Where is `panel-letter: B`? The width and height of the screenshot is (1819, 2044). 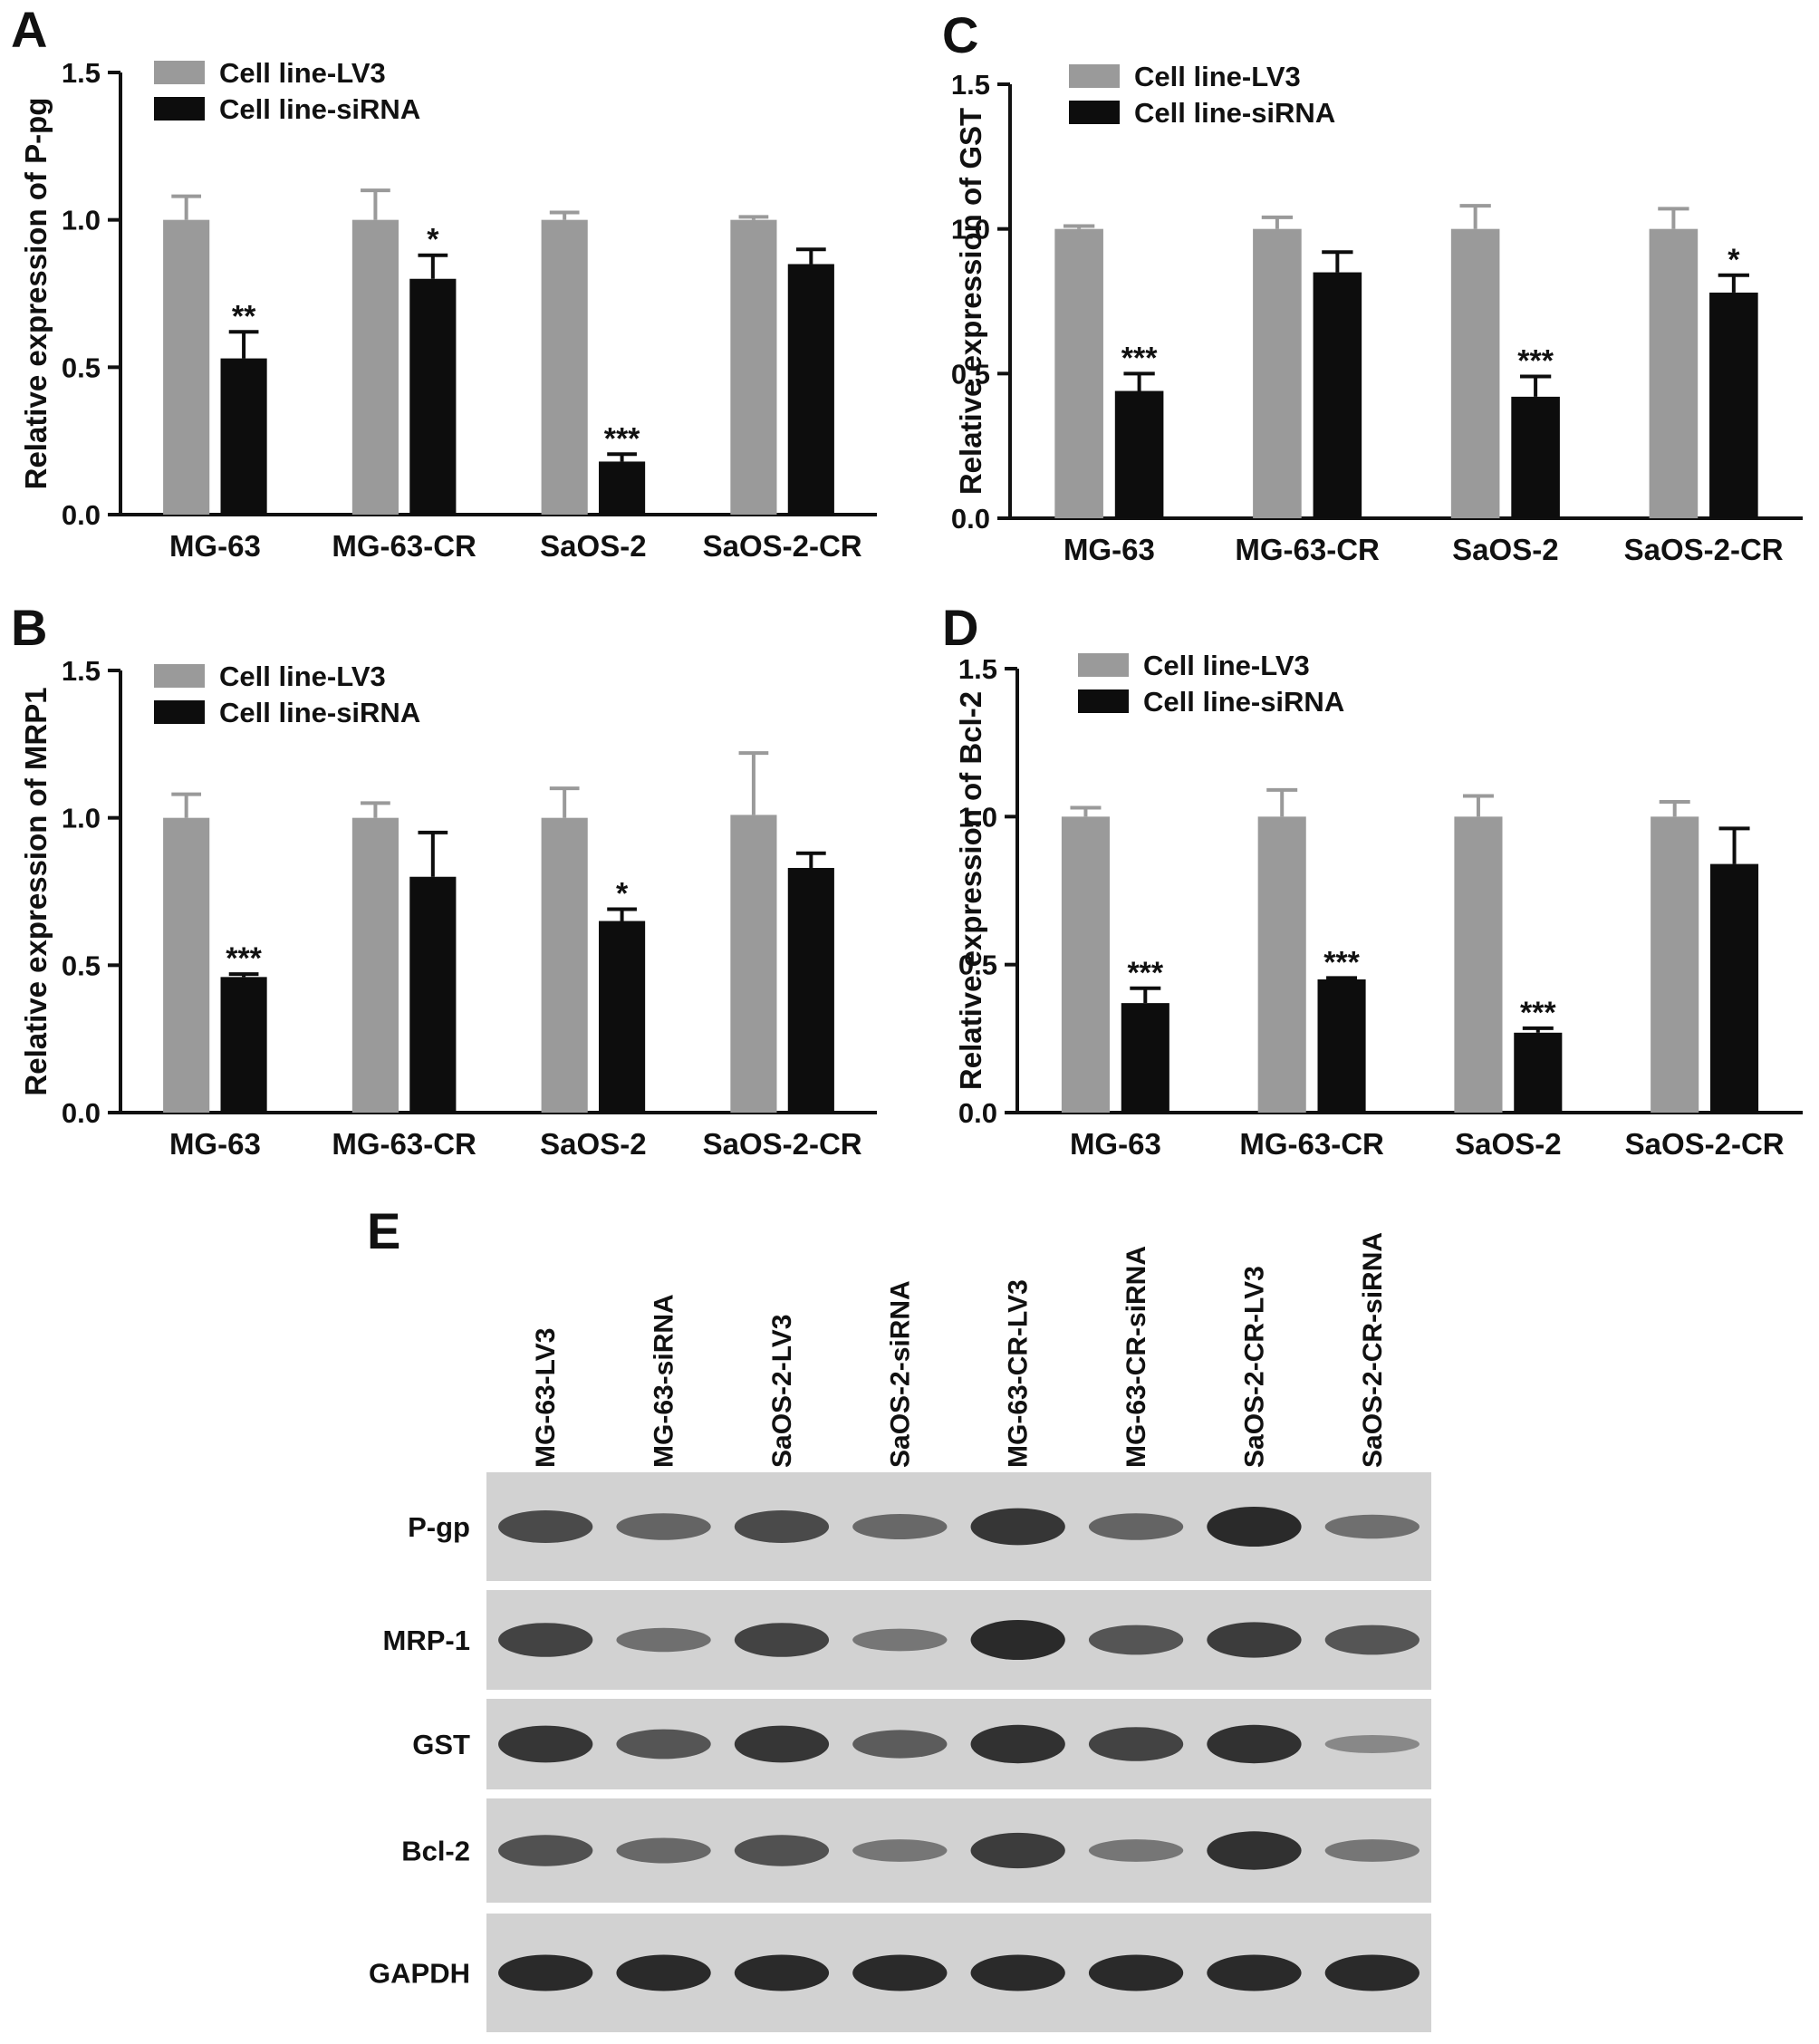
panel-letter: B is located at coordinates (29, 627).